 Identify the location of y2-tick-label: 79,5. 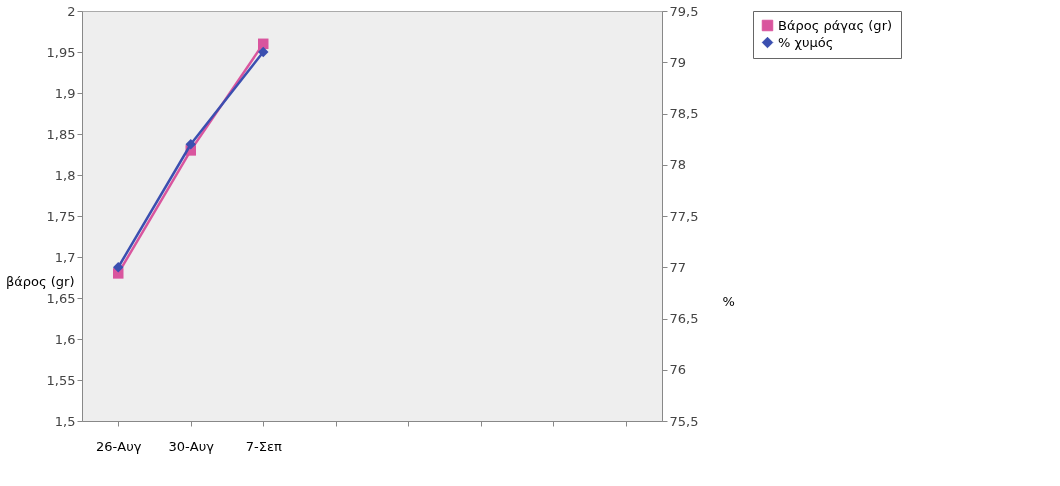
(684, 11).